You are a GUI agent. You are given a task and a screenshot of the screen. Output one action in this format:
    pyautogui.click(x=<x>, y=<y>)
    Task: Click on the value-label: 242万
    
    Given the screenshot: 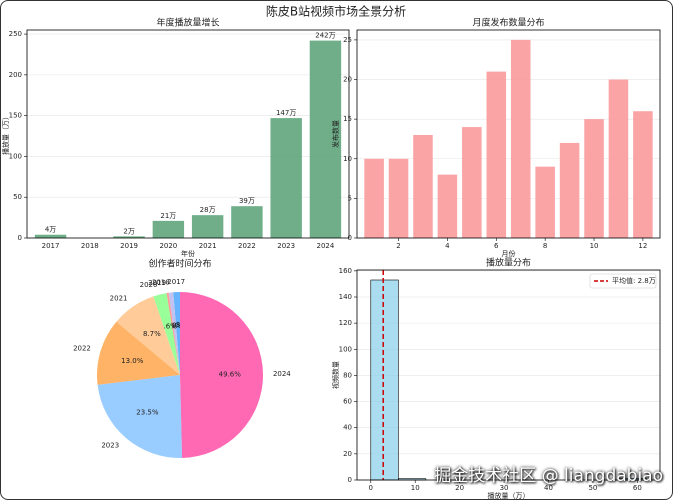 What is the action you would take?
    pyautogui.click(x=325, y=36)
    